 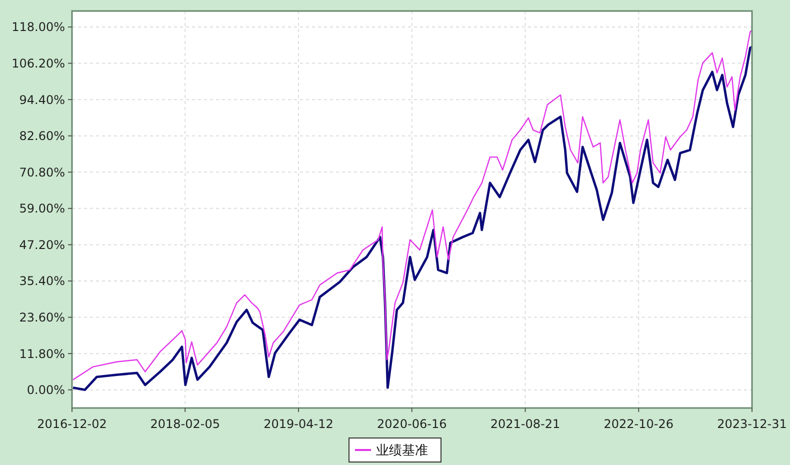 What do you see at coordinates (38, 27) in the screenshot?
I see `y-tick-label: 118.00%` at bounding box center [38, 27].